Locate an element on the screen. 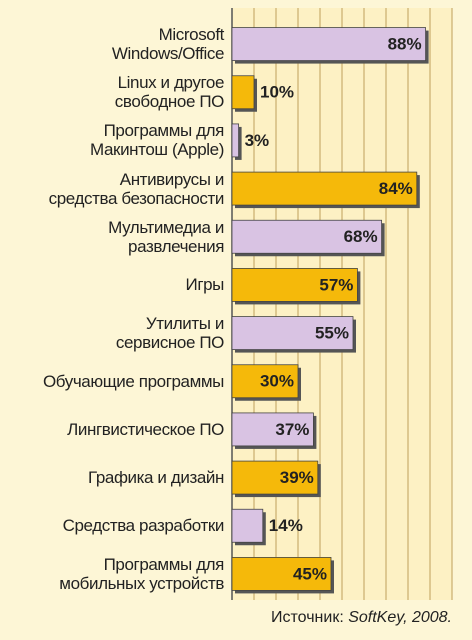  category-label: Средства разработки is located at coordinates (143, 526).